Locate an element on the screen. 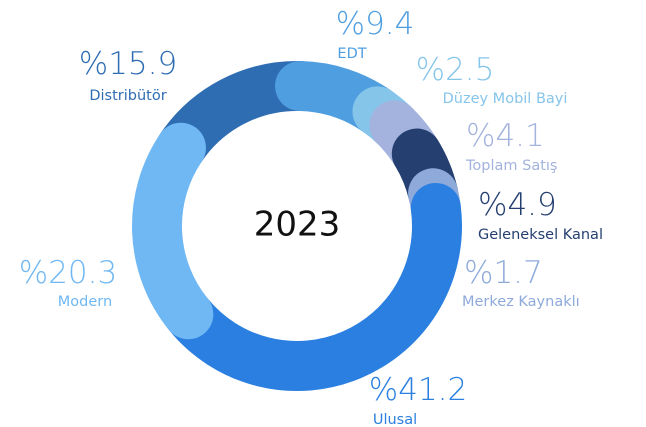  center-label: 2023 is located at coordinates (297, 225).